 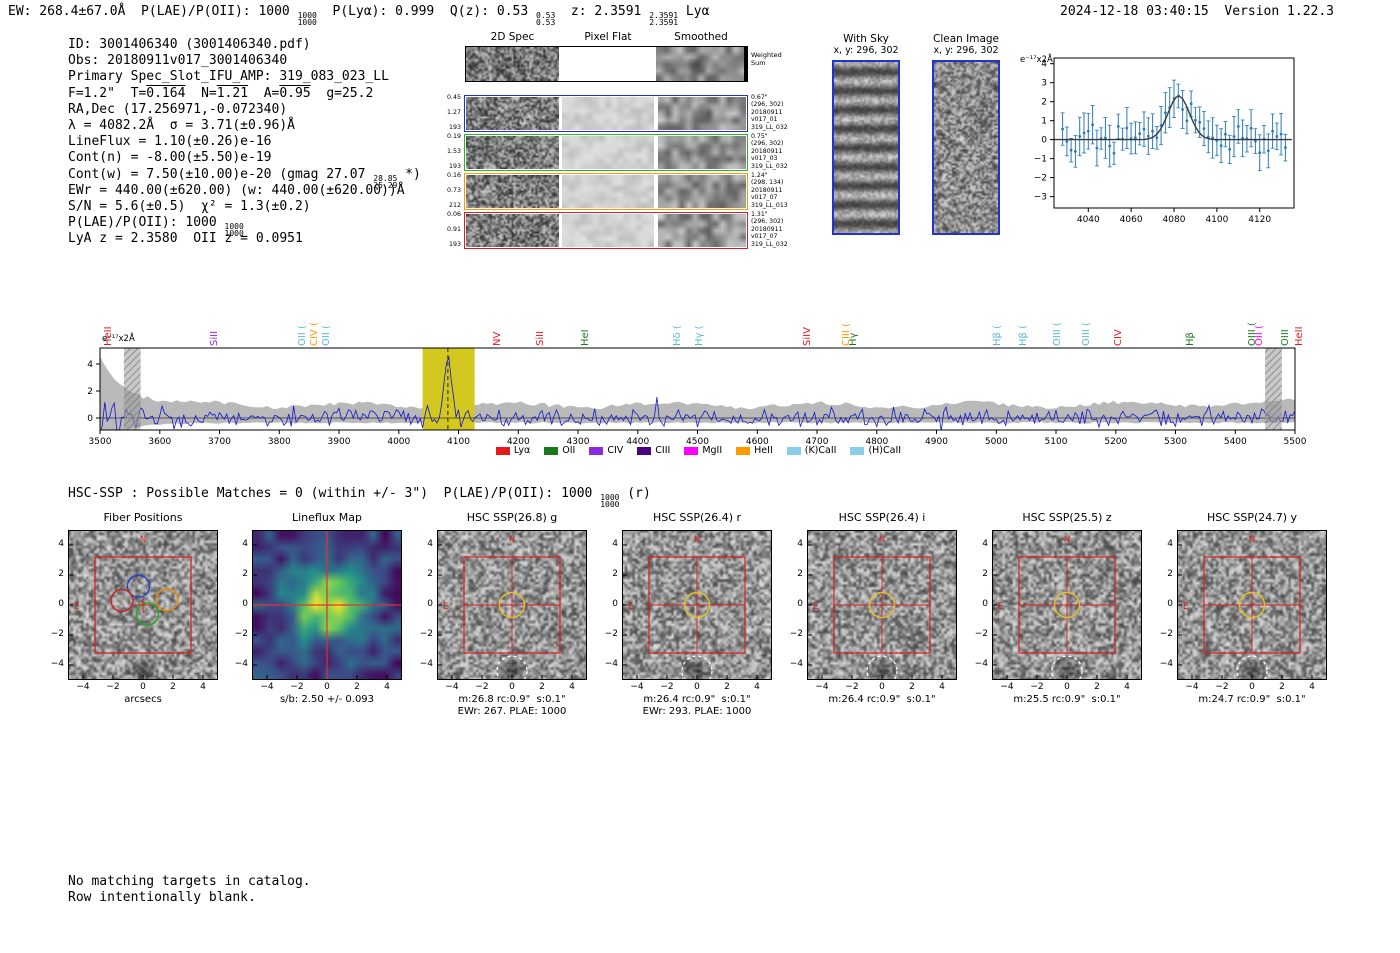 I want to click on svg-text: 4200, so click(x=518, y=442).